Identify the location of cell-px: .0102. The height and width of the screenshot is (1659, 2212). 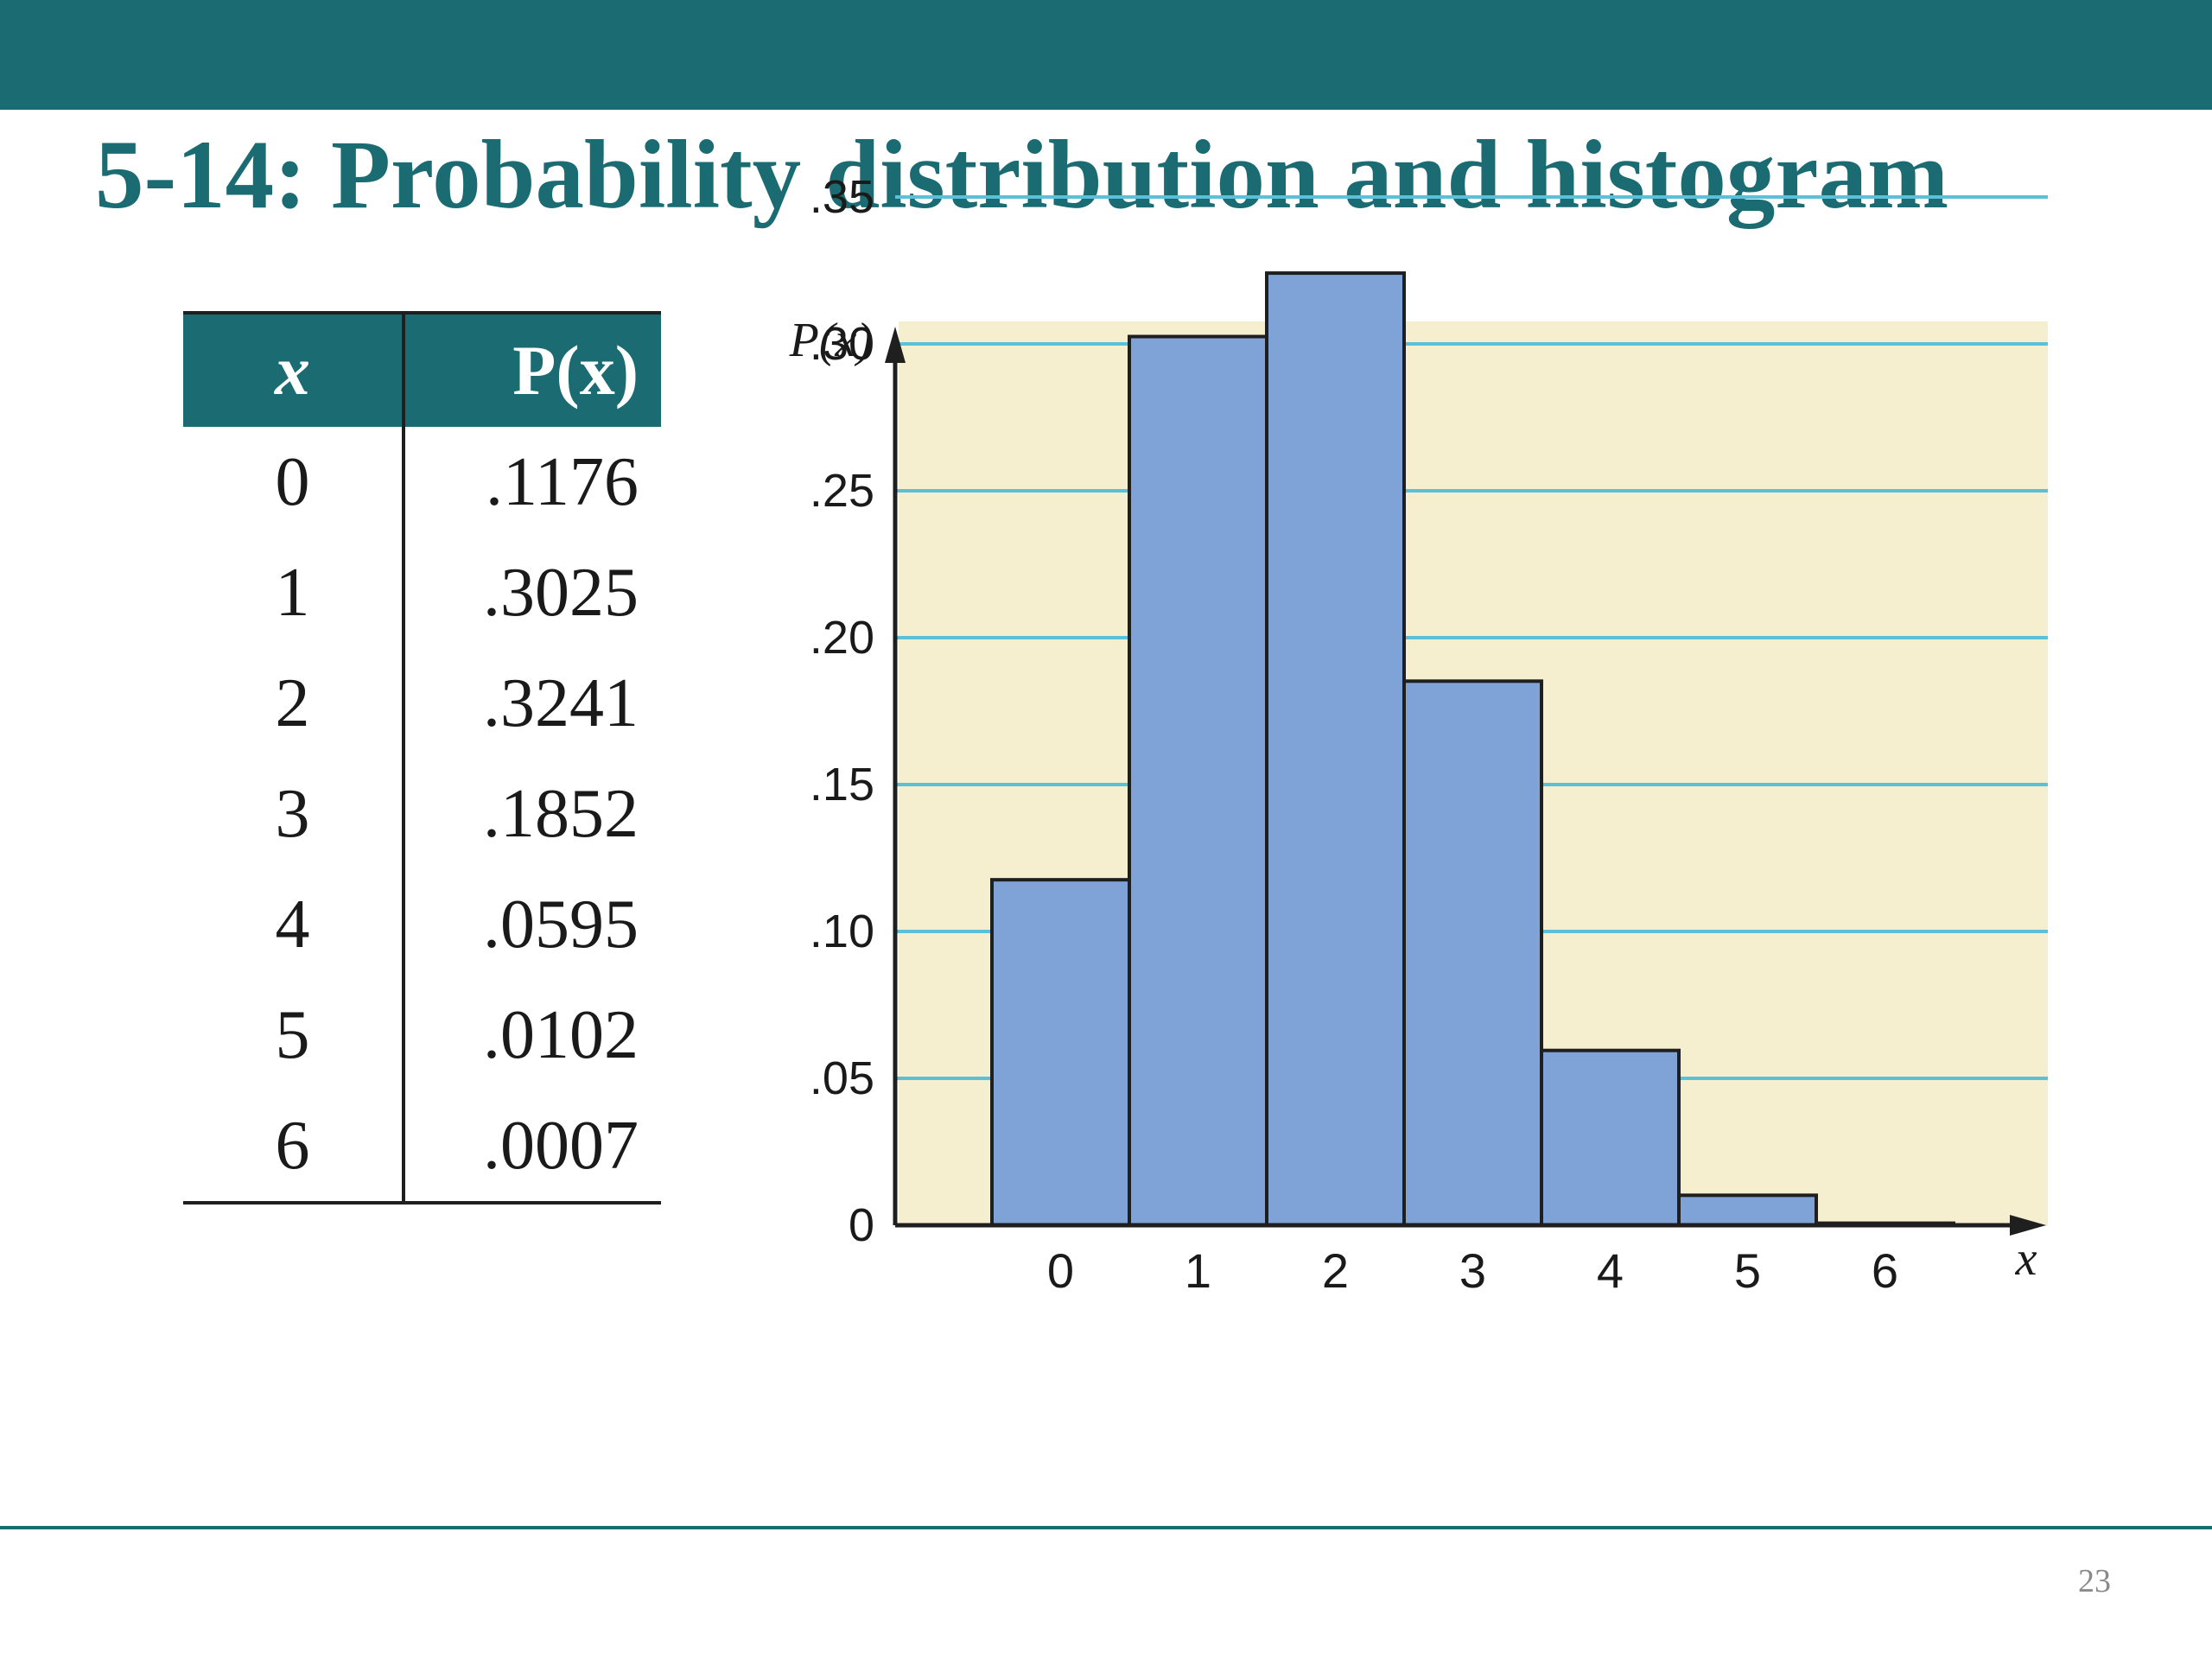
(531, 1035).